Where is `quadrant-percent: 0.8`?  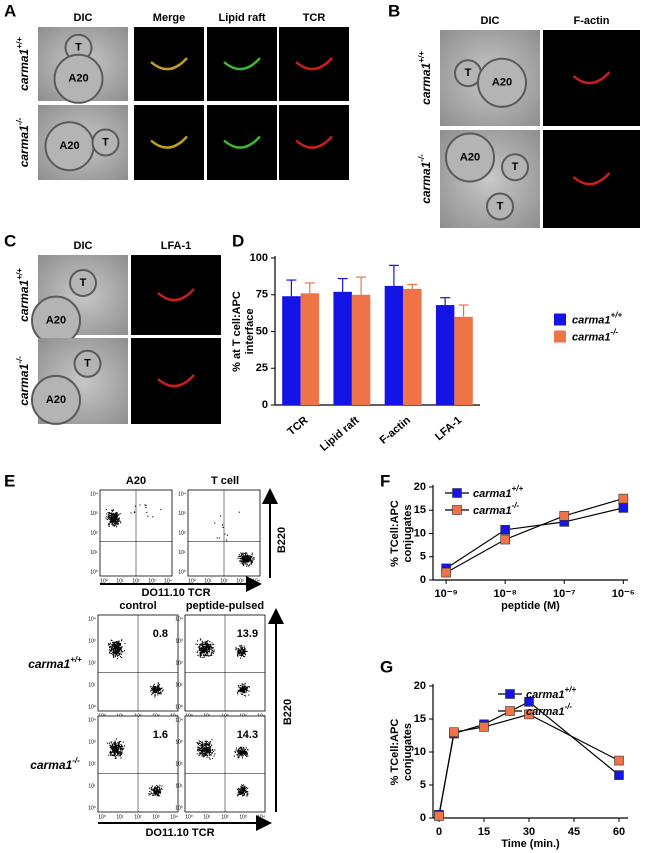 quadrant-percent: 0.8 is located at coordinates (160, 634).